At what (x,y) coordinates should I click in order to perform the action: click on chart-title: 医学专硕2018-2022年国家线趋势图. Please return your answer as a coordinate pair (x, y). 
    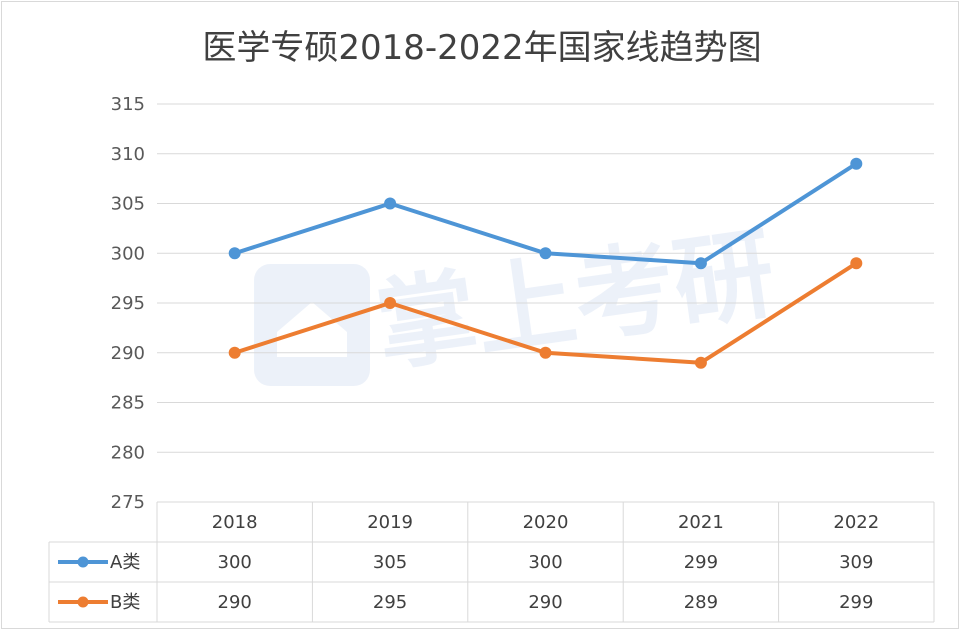
    Looking at the image, I should click on (481, 48).